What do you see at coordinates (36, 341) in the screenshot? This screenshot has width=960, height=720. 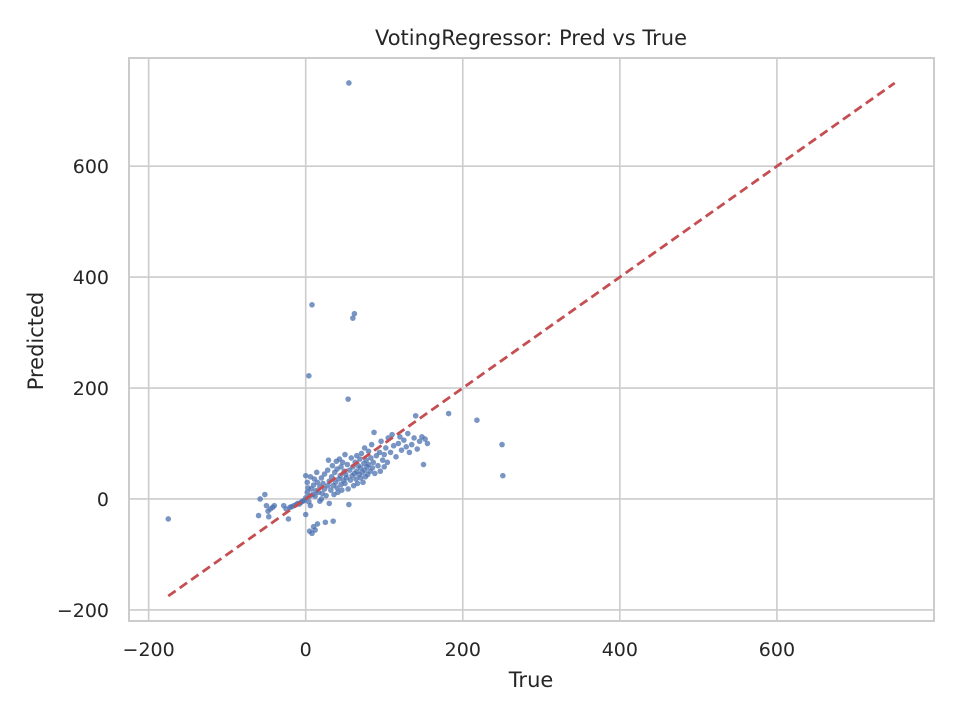 I see `y-axis-label: Predicted` at bounding box center [36, 341].